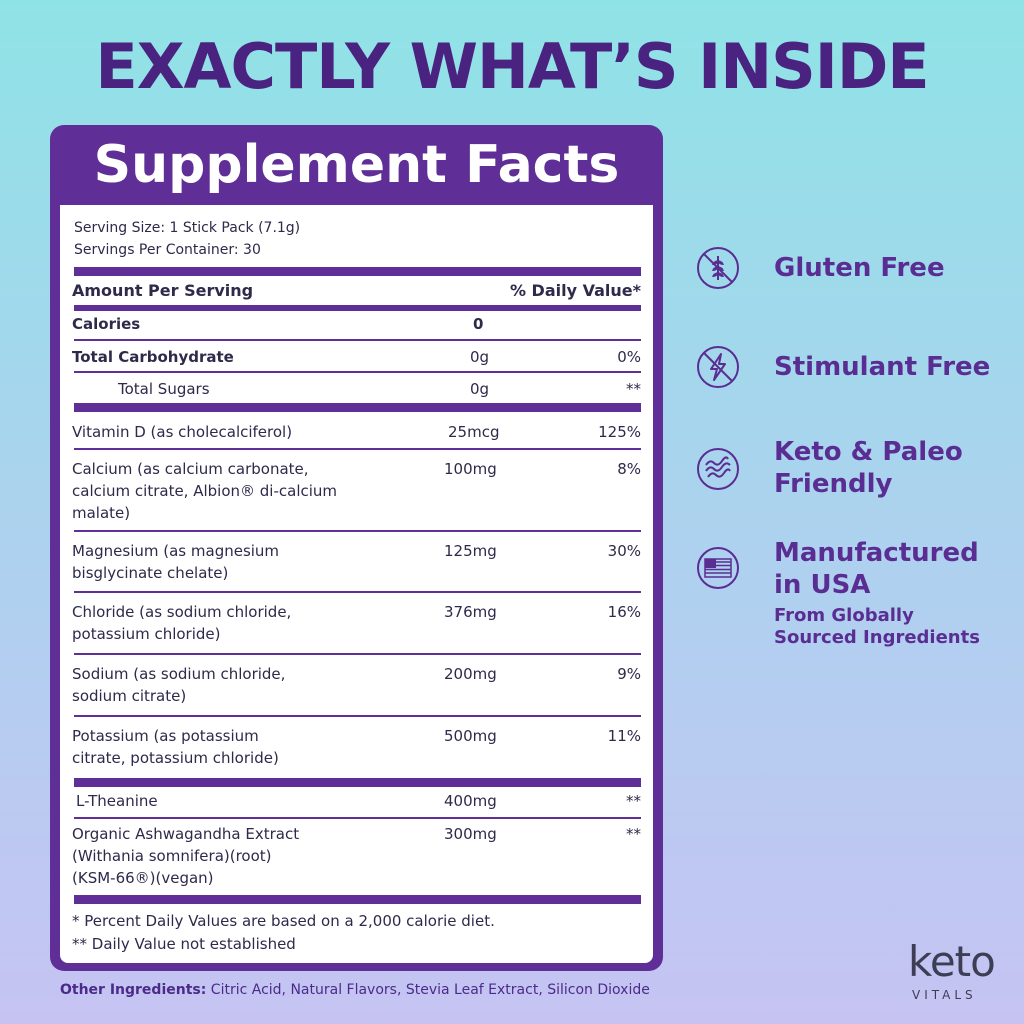 The width and height of the screenshot is (1024, 1024). Describe the element at coordinates (184, 944) in the screenshot. I see `footnote-not-established: ** Daily Value not established` at that location.